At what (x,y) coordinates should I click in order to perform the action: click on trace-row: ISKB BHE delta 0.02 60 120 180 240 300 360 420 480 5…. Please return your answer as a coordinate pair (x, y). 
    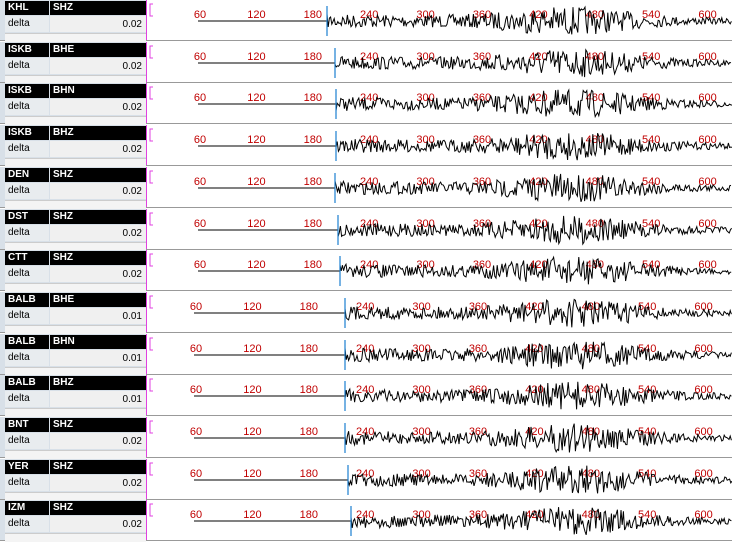
    Looking at the image, I should click on (366, 62).